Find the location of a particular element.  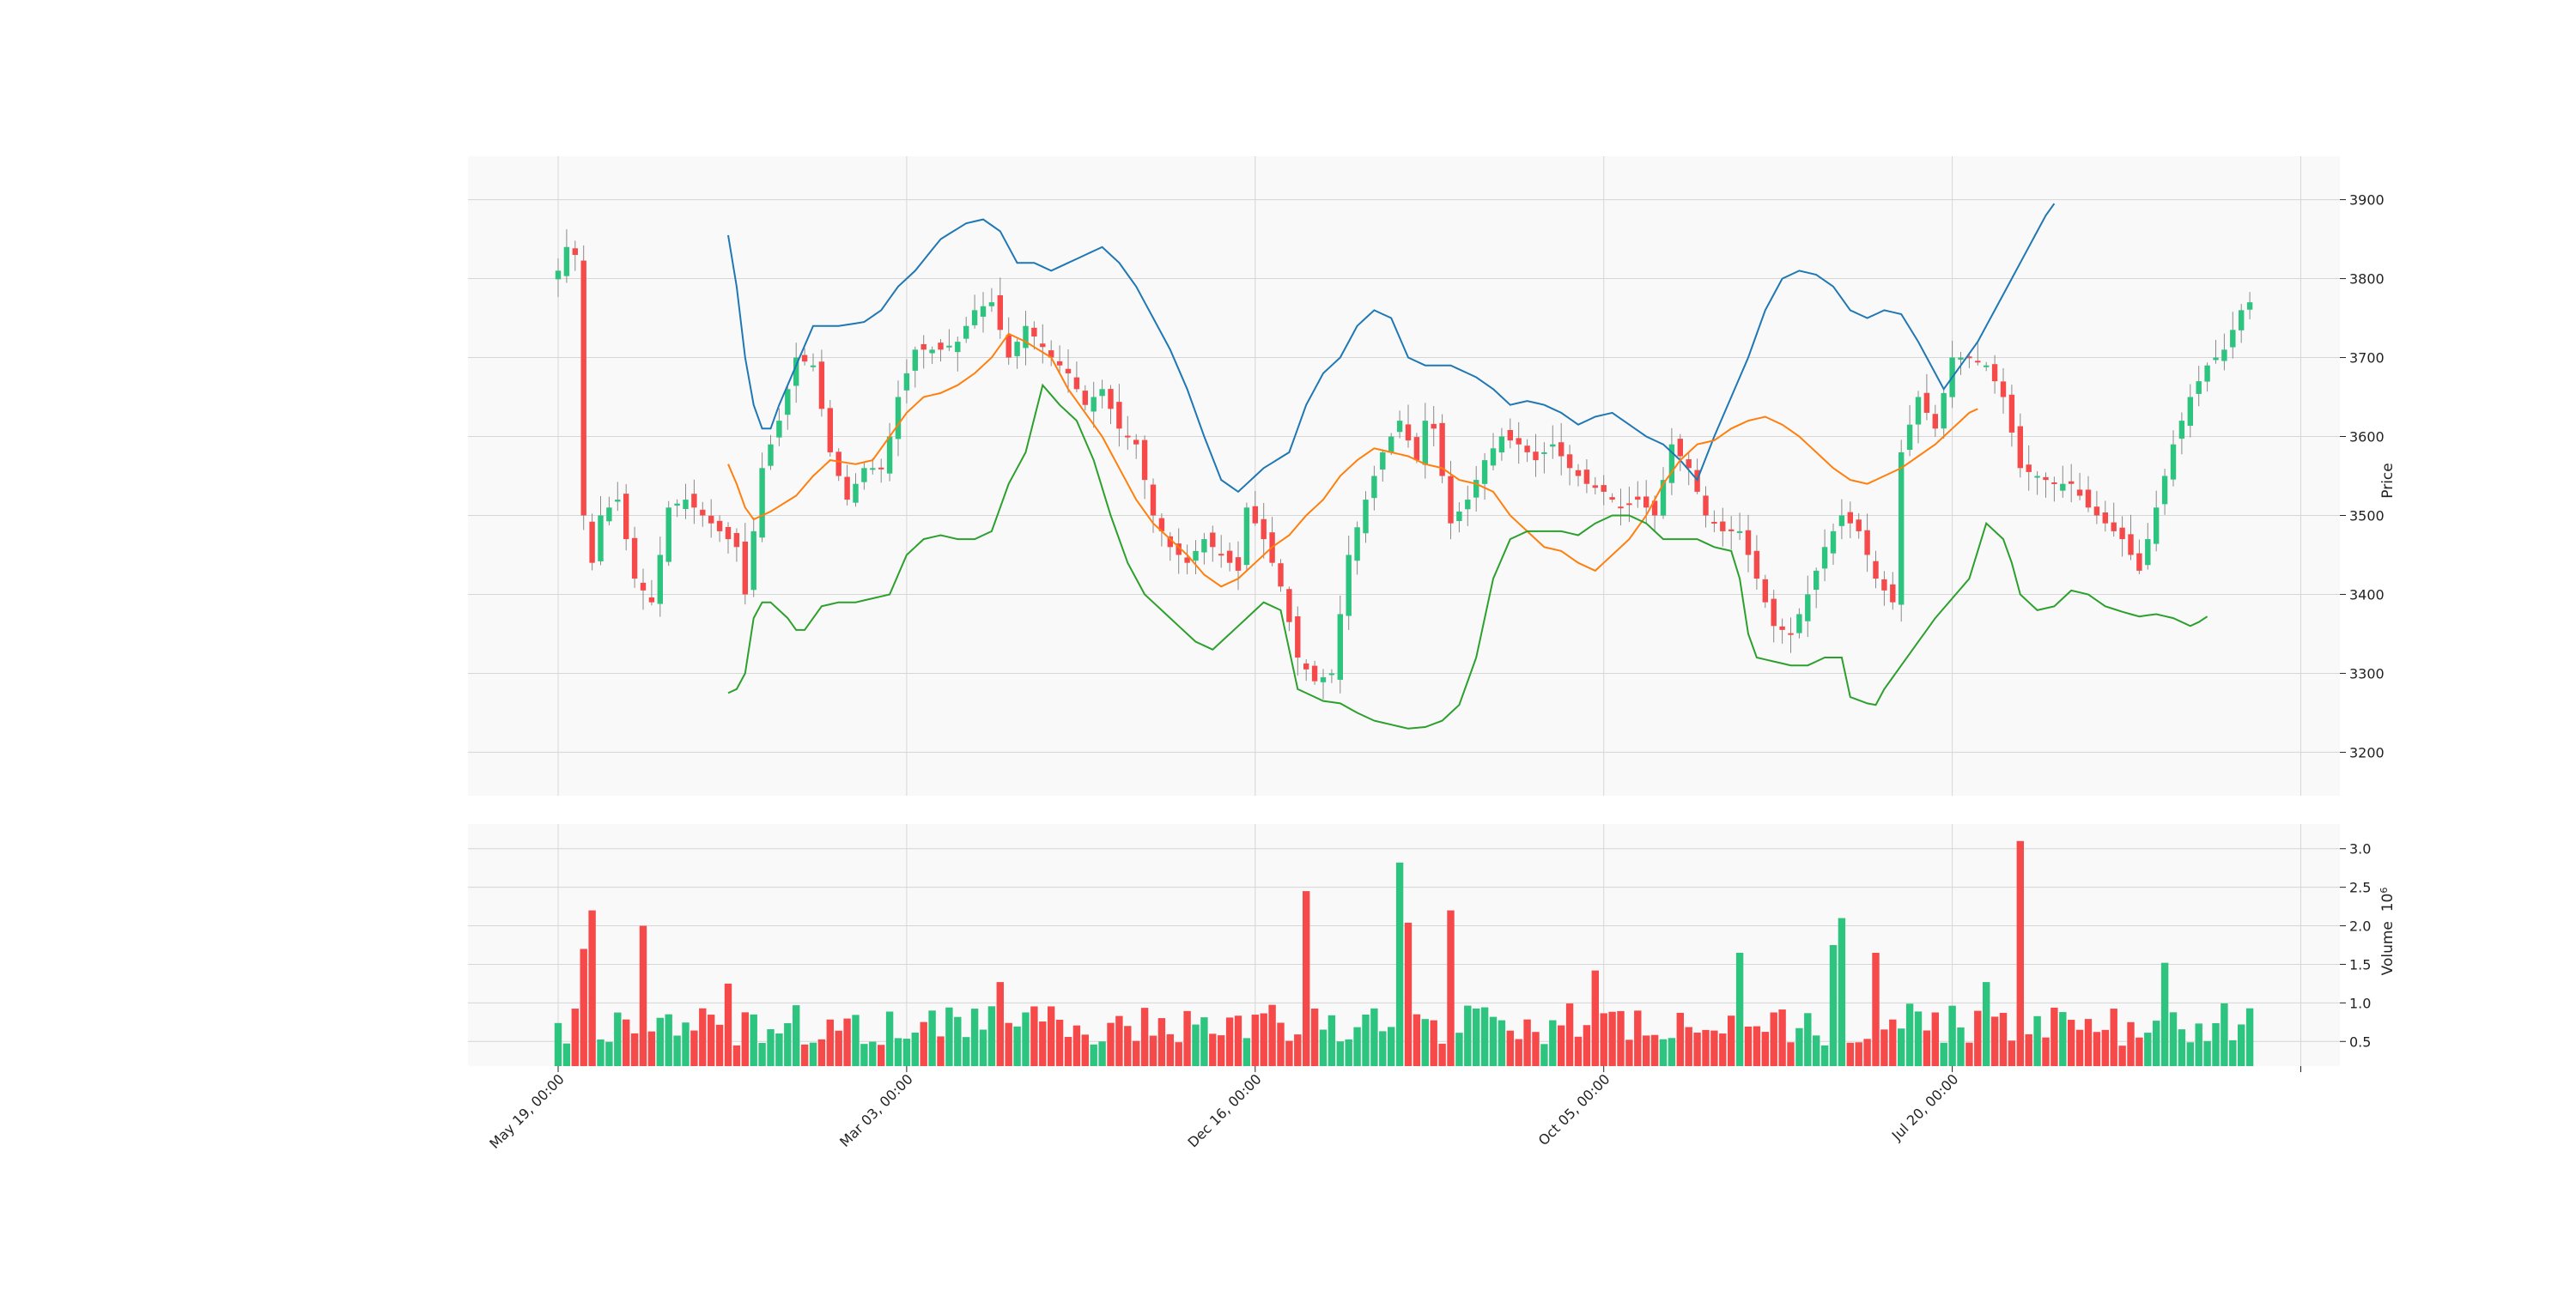

price-ytick-label-7: 3900 is located at coordinates (2367, 201).